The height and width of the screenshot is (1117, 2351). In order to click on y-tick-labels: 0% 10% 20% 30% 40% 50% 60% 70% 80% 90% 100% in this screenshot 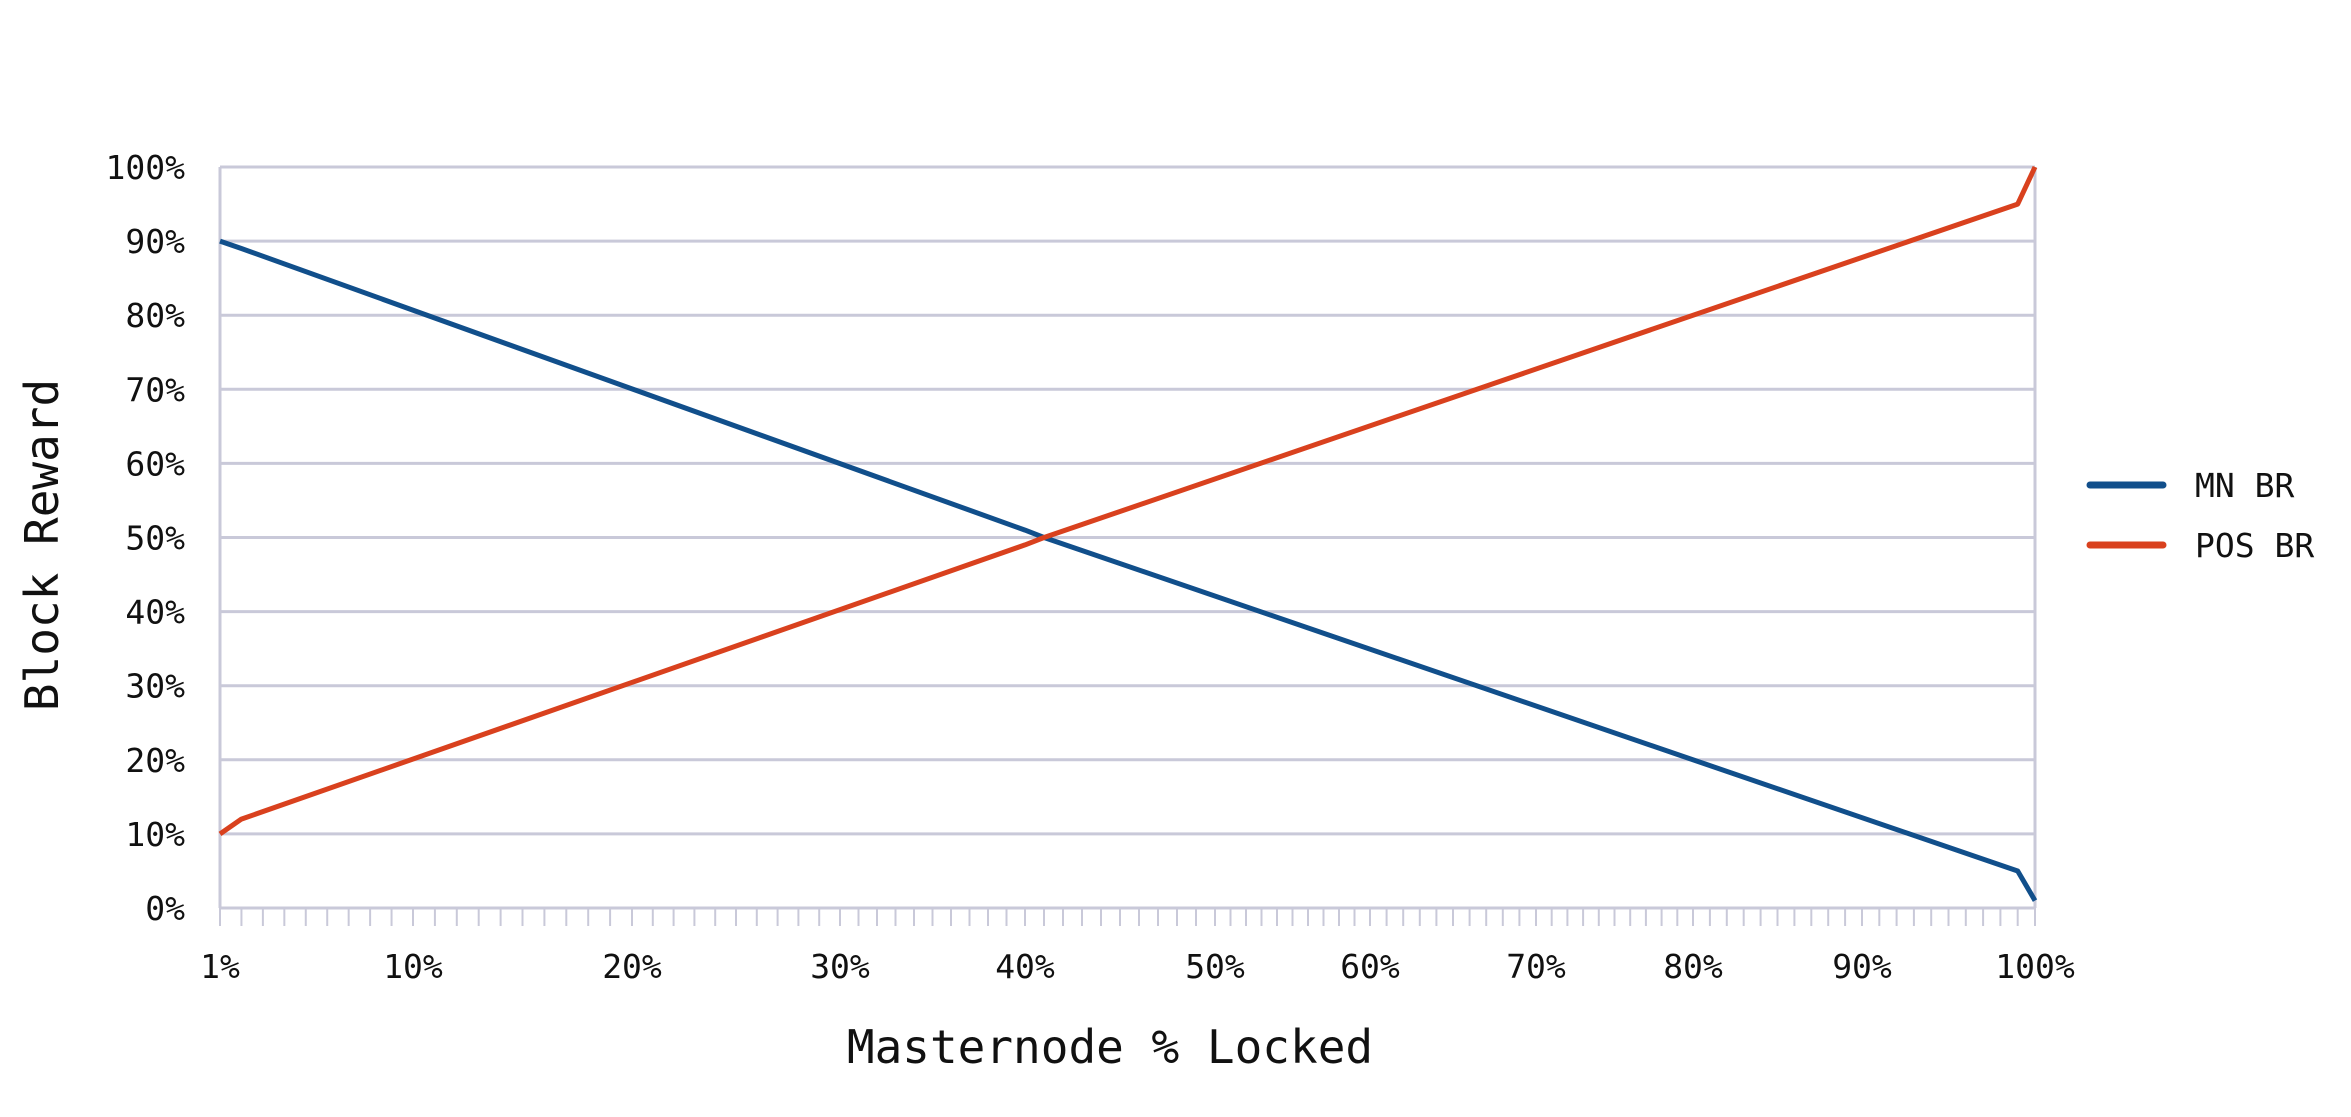, I will do `click(146, 538)`.